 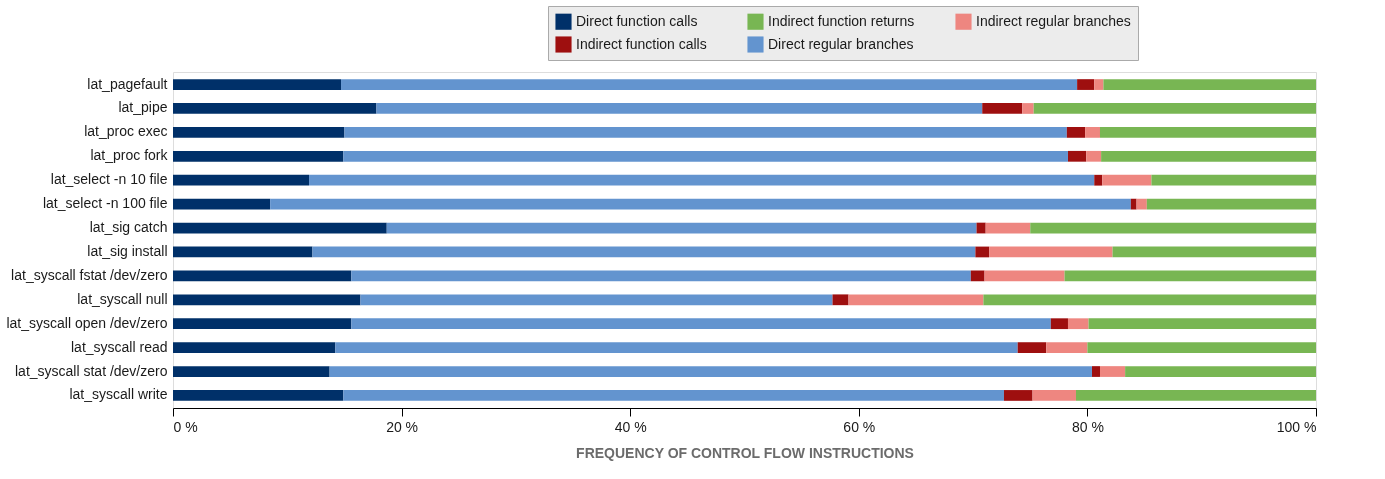 What do you see at coordinates (185, 426) in the screenshot?
I see `x-tick-label: 0 %` at bounding box center [185, 426].